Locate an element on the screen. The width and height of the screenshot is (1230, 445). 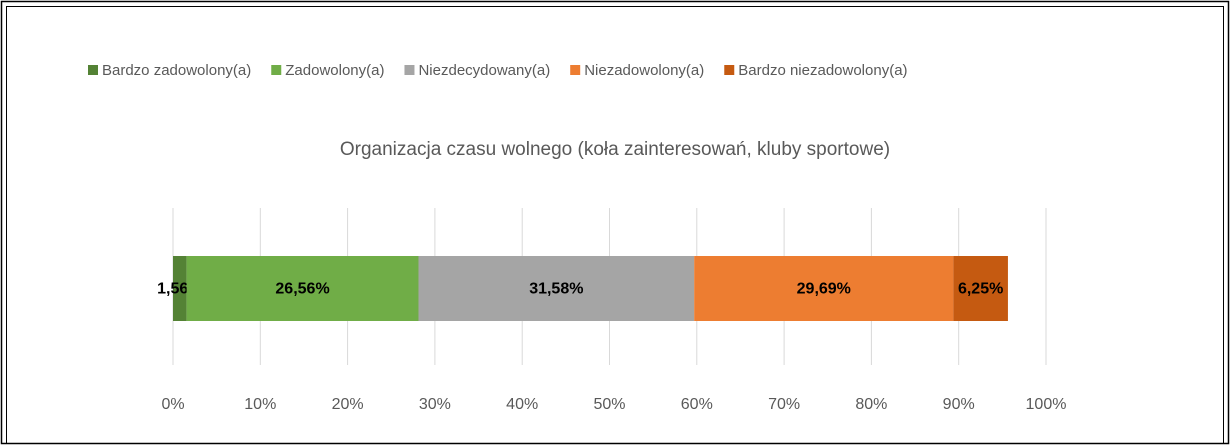
x-tick-label: 40% is located at coordinates (522, 404).